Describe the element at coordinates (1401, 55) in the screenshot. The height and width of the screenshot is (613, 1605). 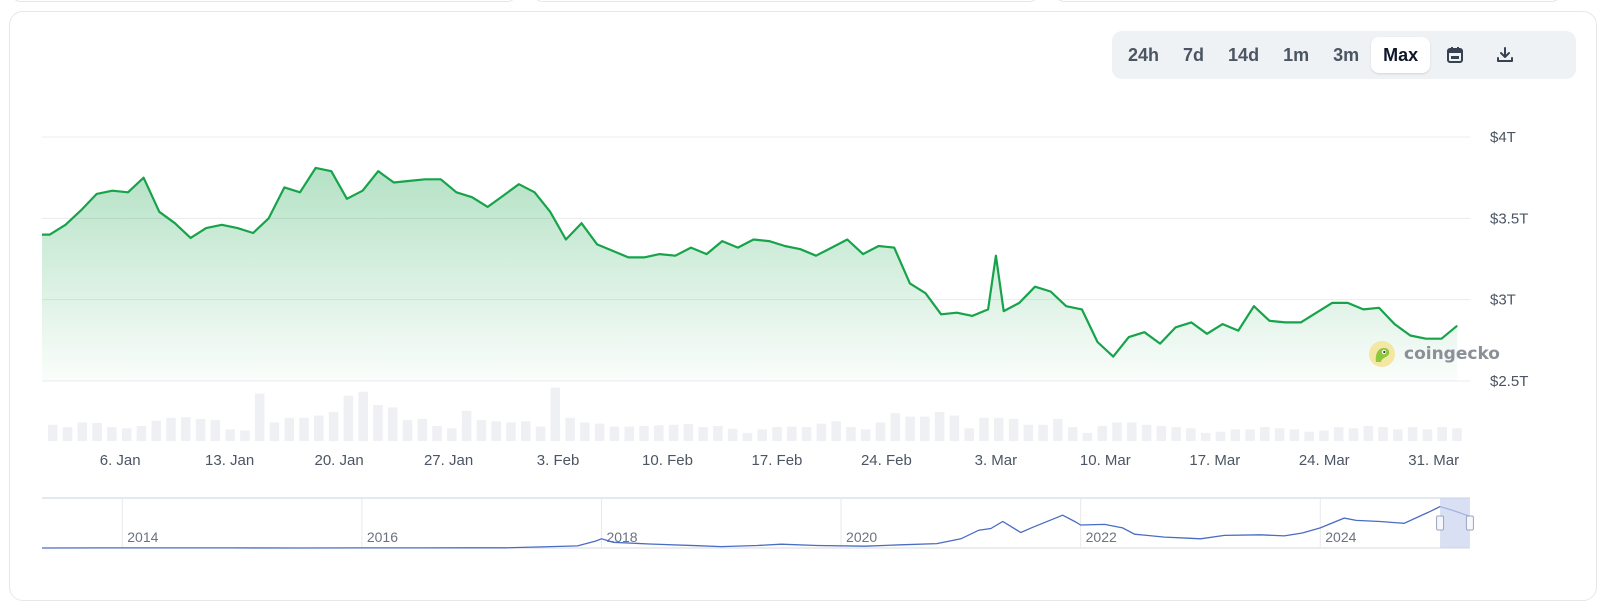
I see `range-button-max: Max` at that location.